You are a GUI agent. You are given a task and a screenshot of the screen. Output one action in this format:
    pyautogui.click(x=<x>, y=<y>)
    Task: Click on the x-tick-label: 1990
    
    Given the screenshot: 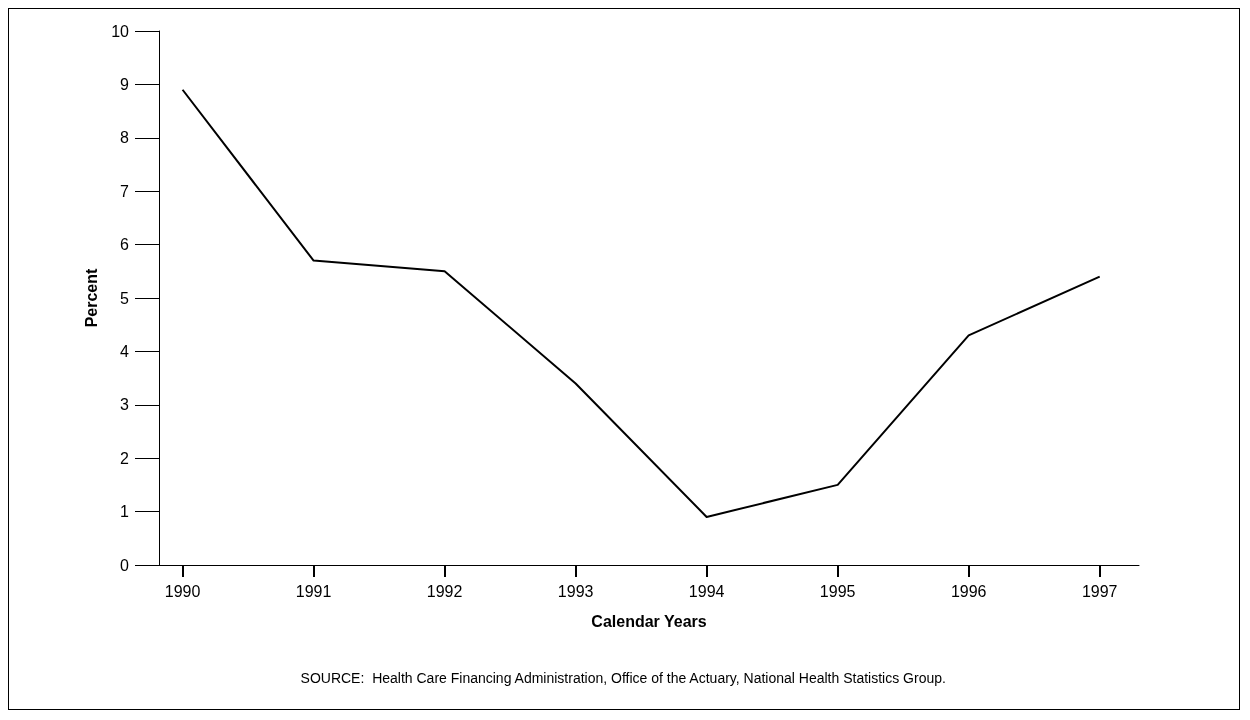 What is the action you would take?
    pyautogui.click(x=182, y=591)
    